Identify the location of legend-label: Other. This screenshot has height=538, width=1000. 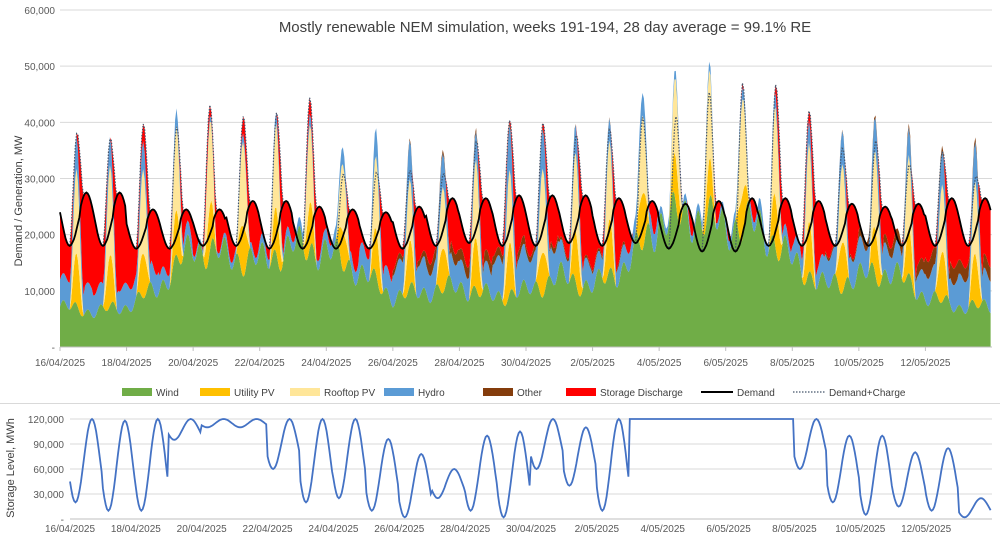
(530, 393).